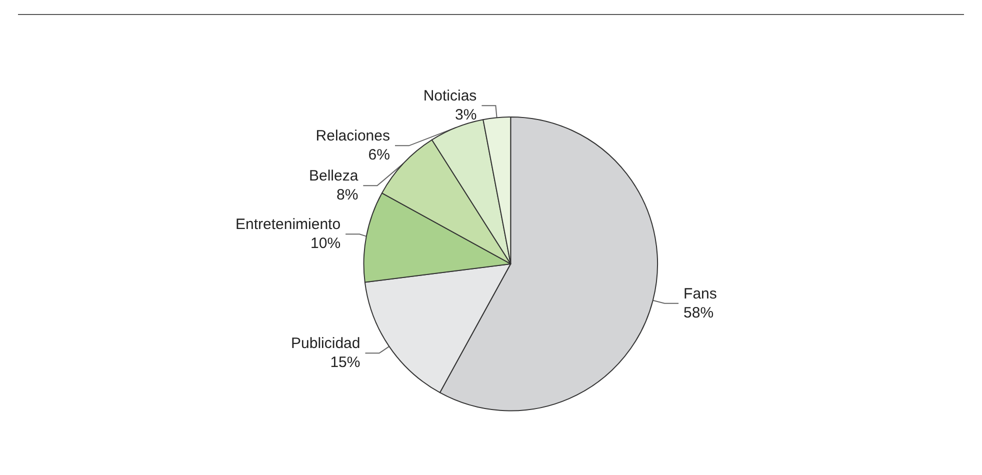  What do you see at coordinates (700, 293) in the screenshot?
I see `slice-label: Fans` at bounding box center [700, 293].